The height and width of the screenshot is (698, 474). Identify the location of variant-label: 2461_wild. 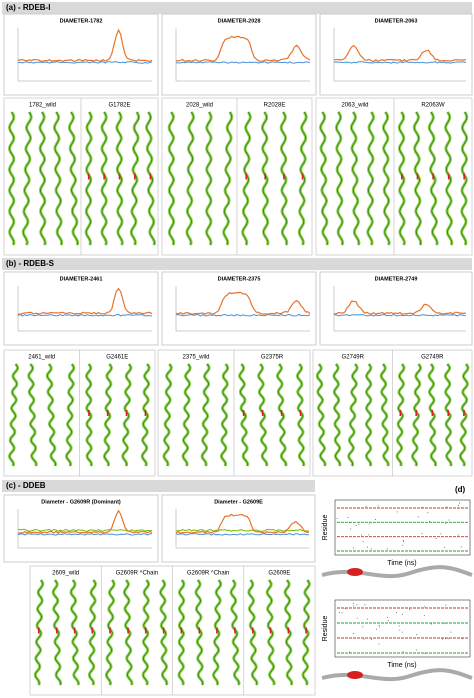
(41, 358).